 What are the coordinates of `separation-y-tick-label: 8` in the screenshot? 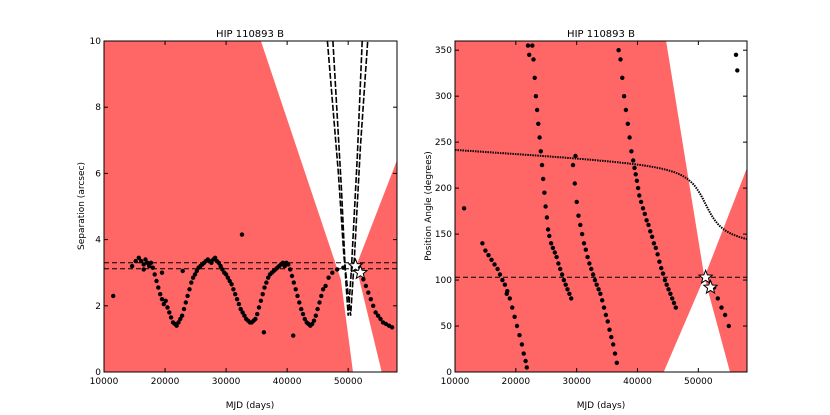 It's located at (98, 108).